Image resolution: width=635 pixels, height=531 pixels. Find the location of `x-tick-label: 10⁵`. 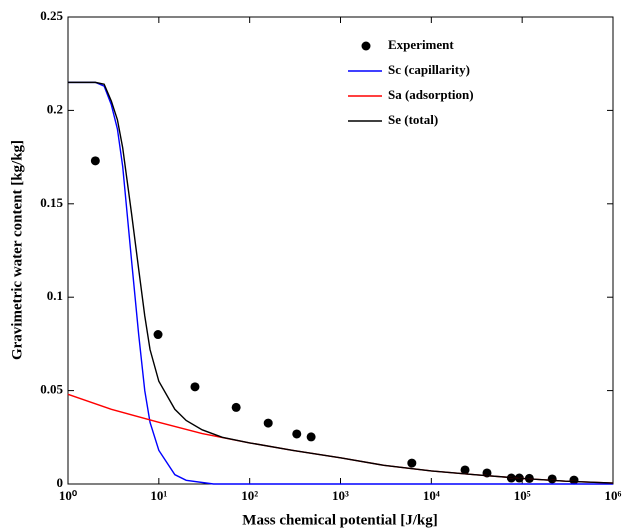

x-tick-label: 10⁵ is located at coordinates (522, 495).